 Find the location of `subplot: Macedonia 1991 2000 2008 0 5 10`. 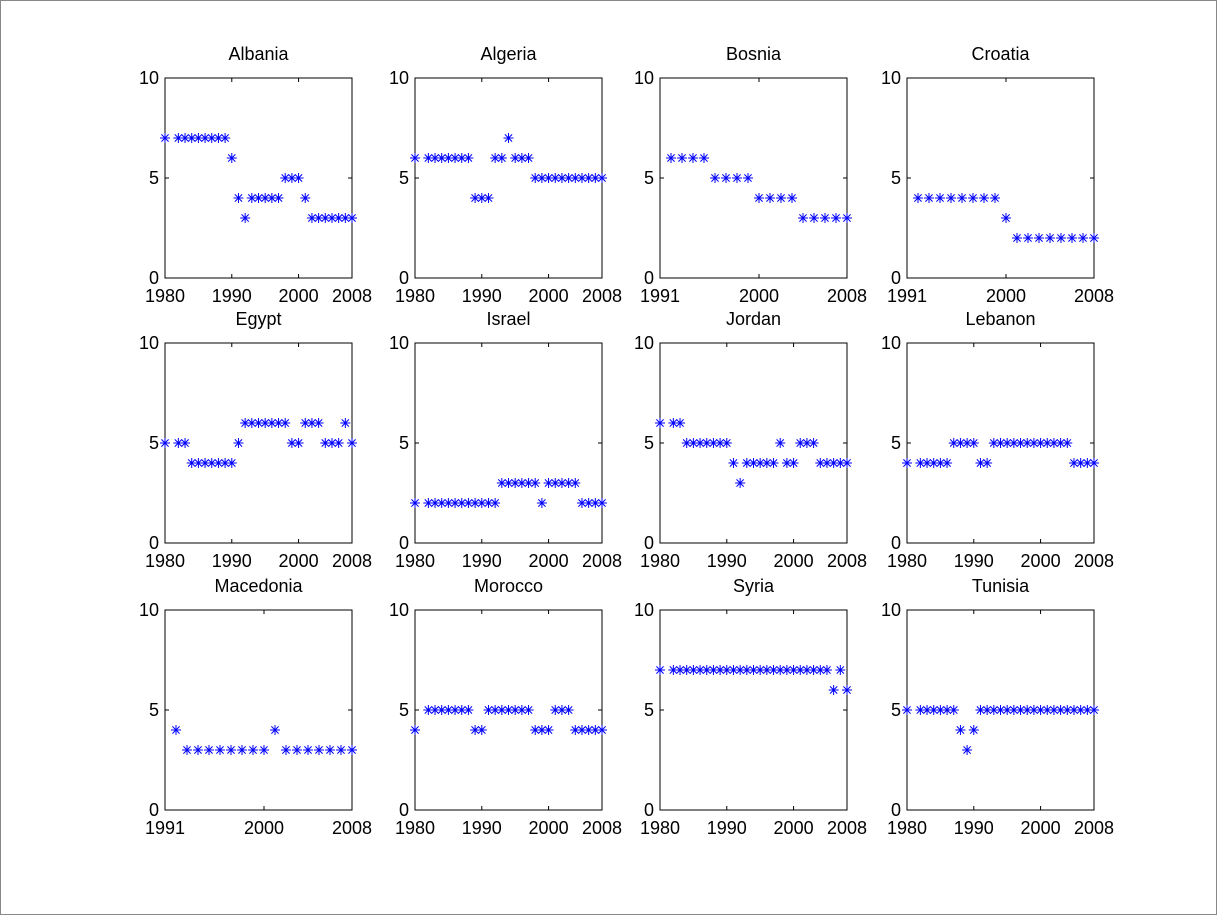

subplot: Macedonia 1991 2000 2008 0 5 10 is located at coordinates (255, 707).